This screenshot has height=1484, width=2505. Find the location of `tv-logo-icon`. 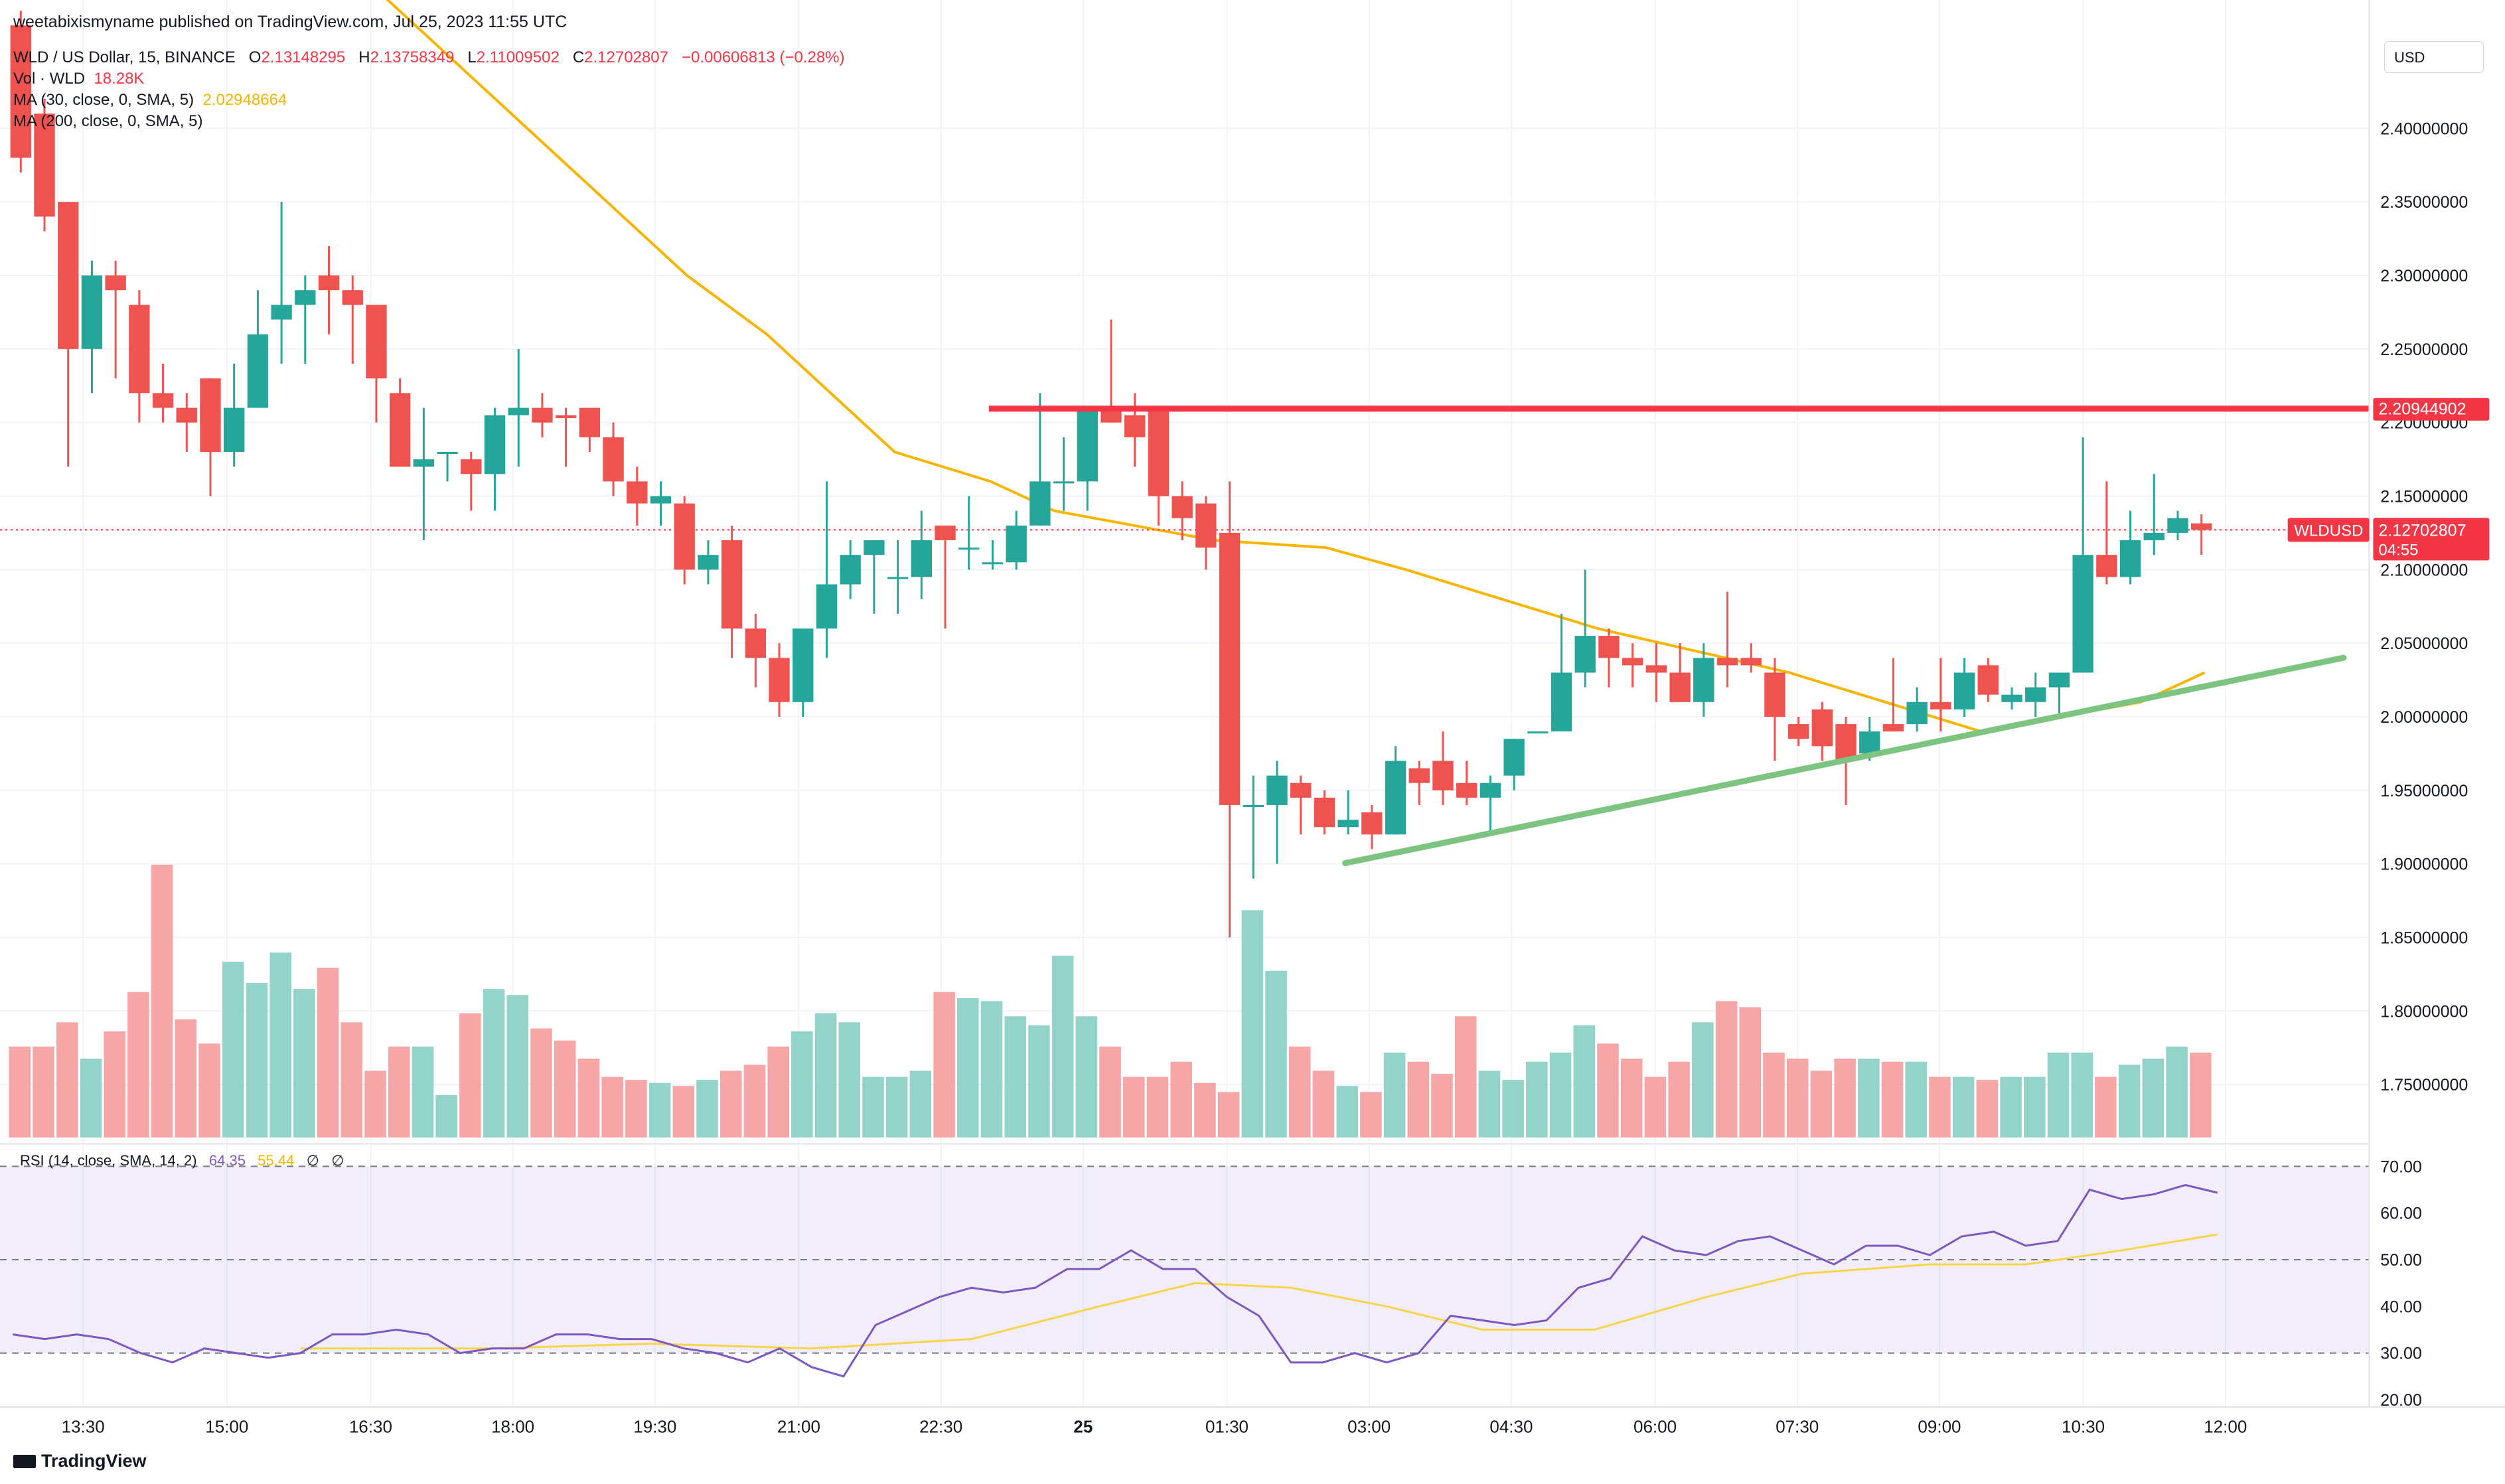

tv-logo-icon is located at coordinates (24, 1461).